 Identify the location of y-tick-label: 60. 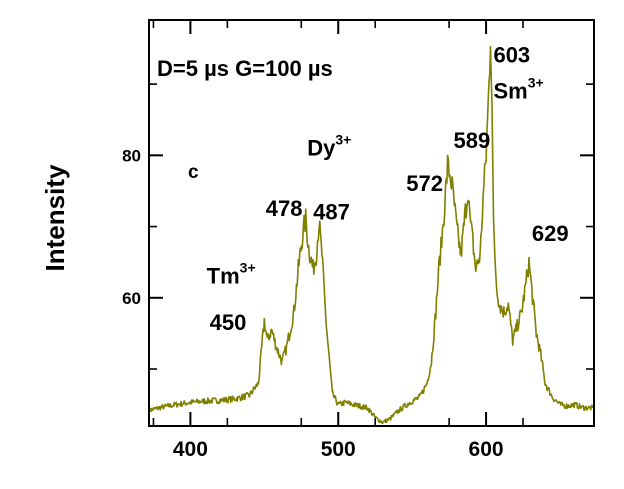
(131, 298).